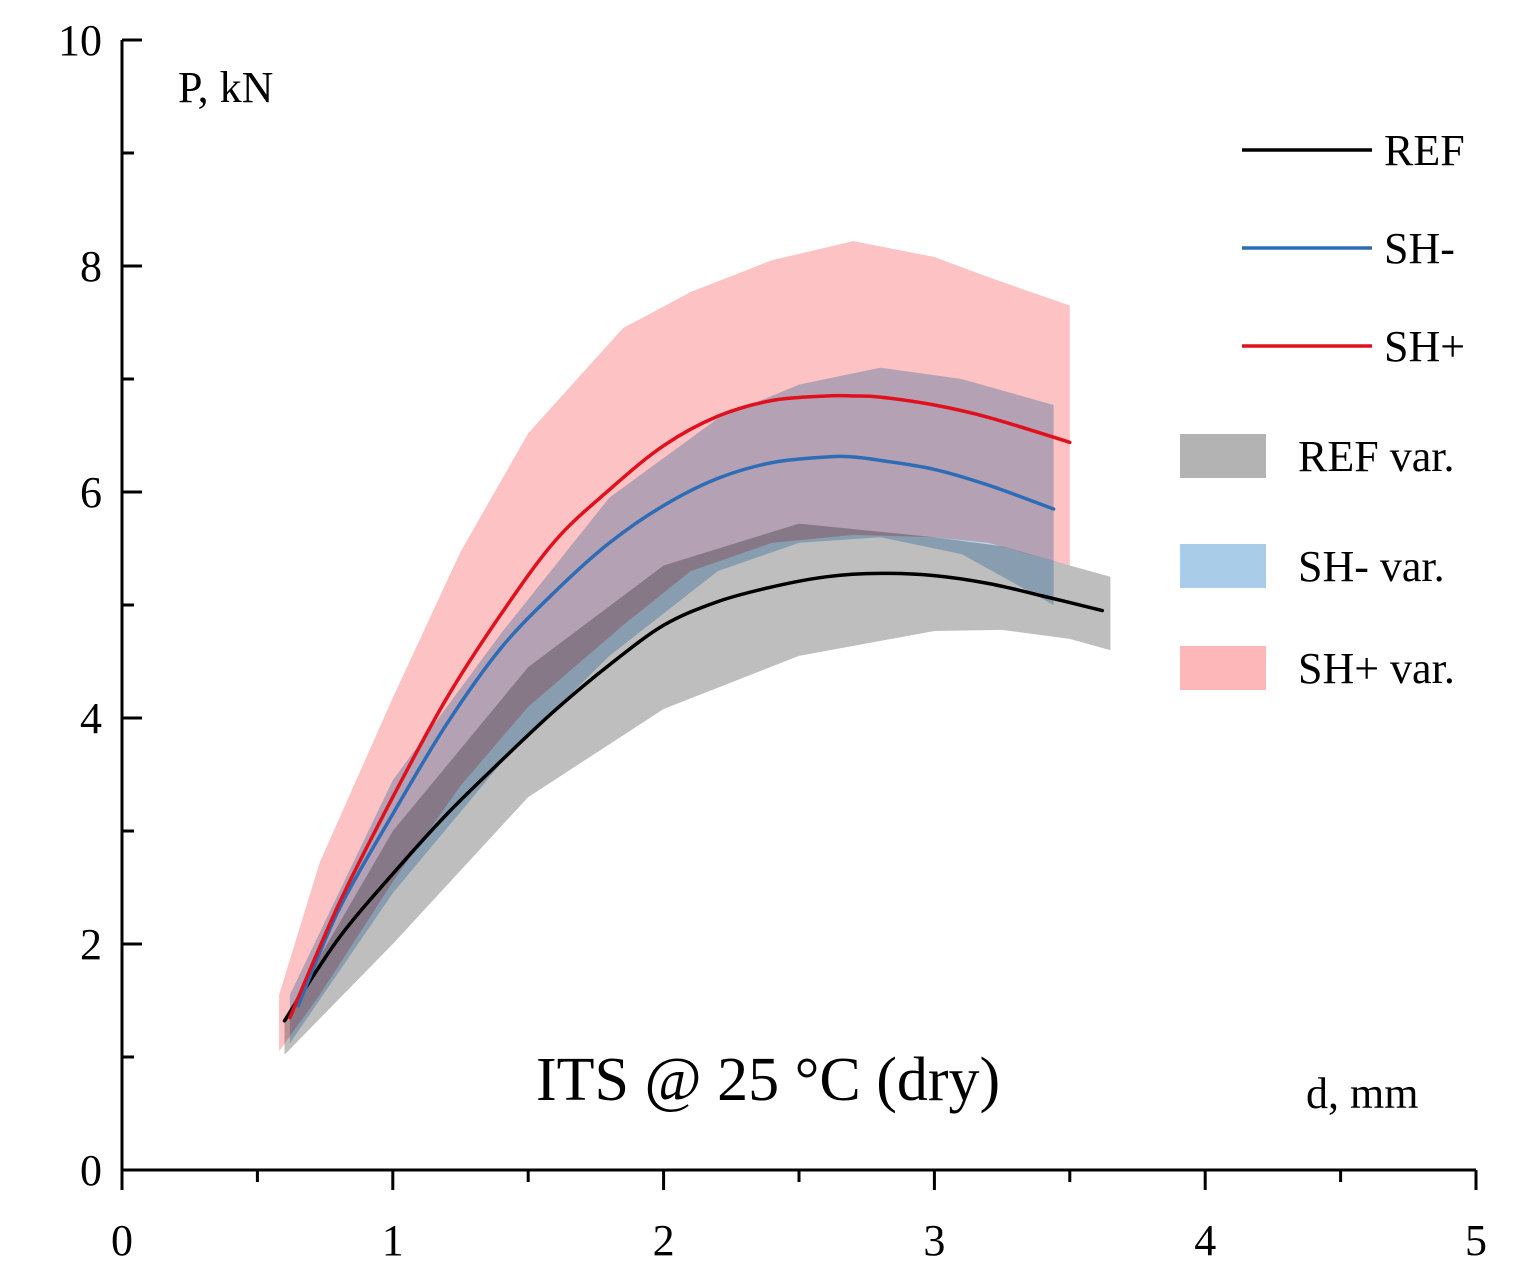  What do you see at coordinates (91, 718) in the screenshot?
I see `y-tick-label: 4` at bounding box center [91, 718].